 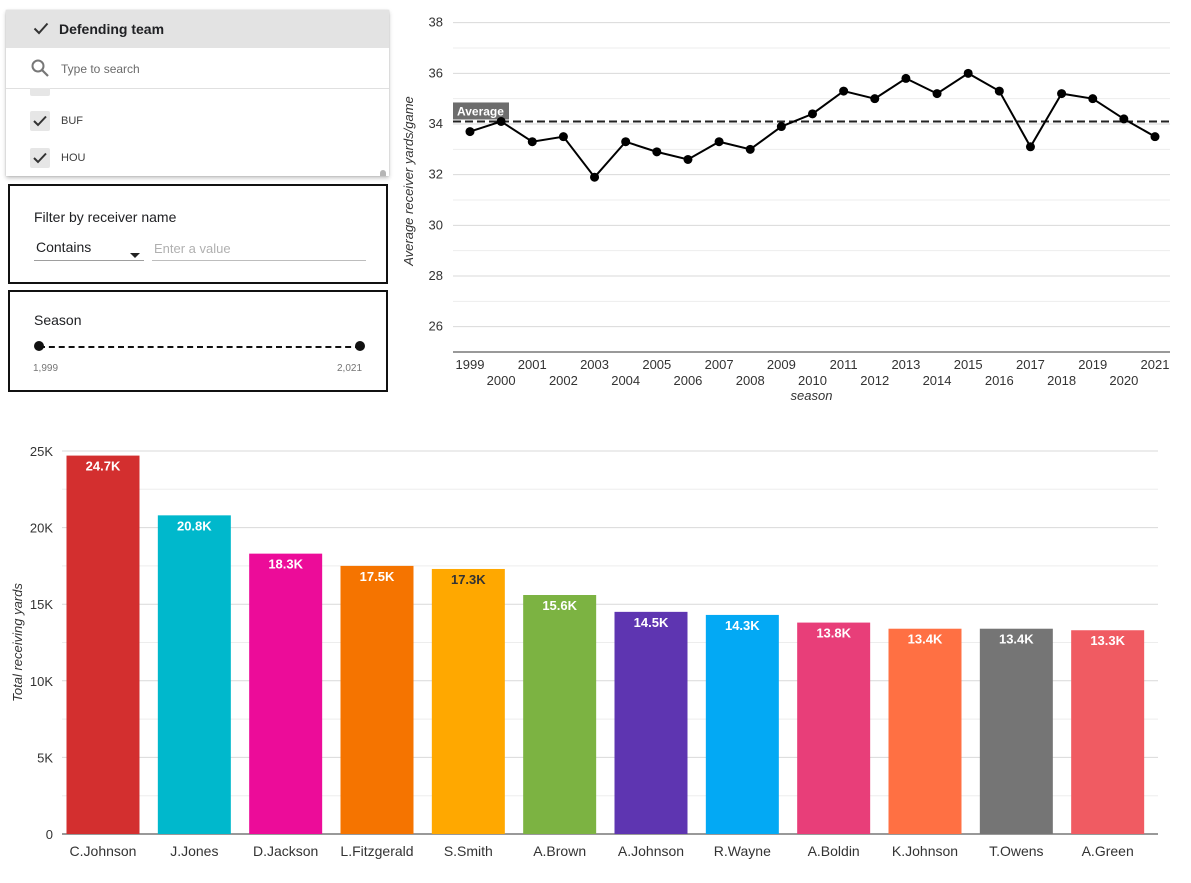 What do you see at coordinates (285, 564) in the screenshot?
I see `bar-value-label: 18.3K` at bounding box center [285, 564].